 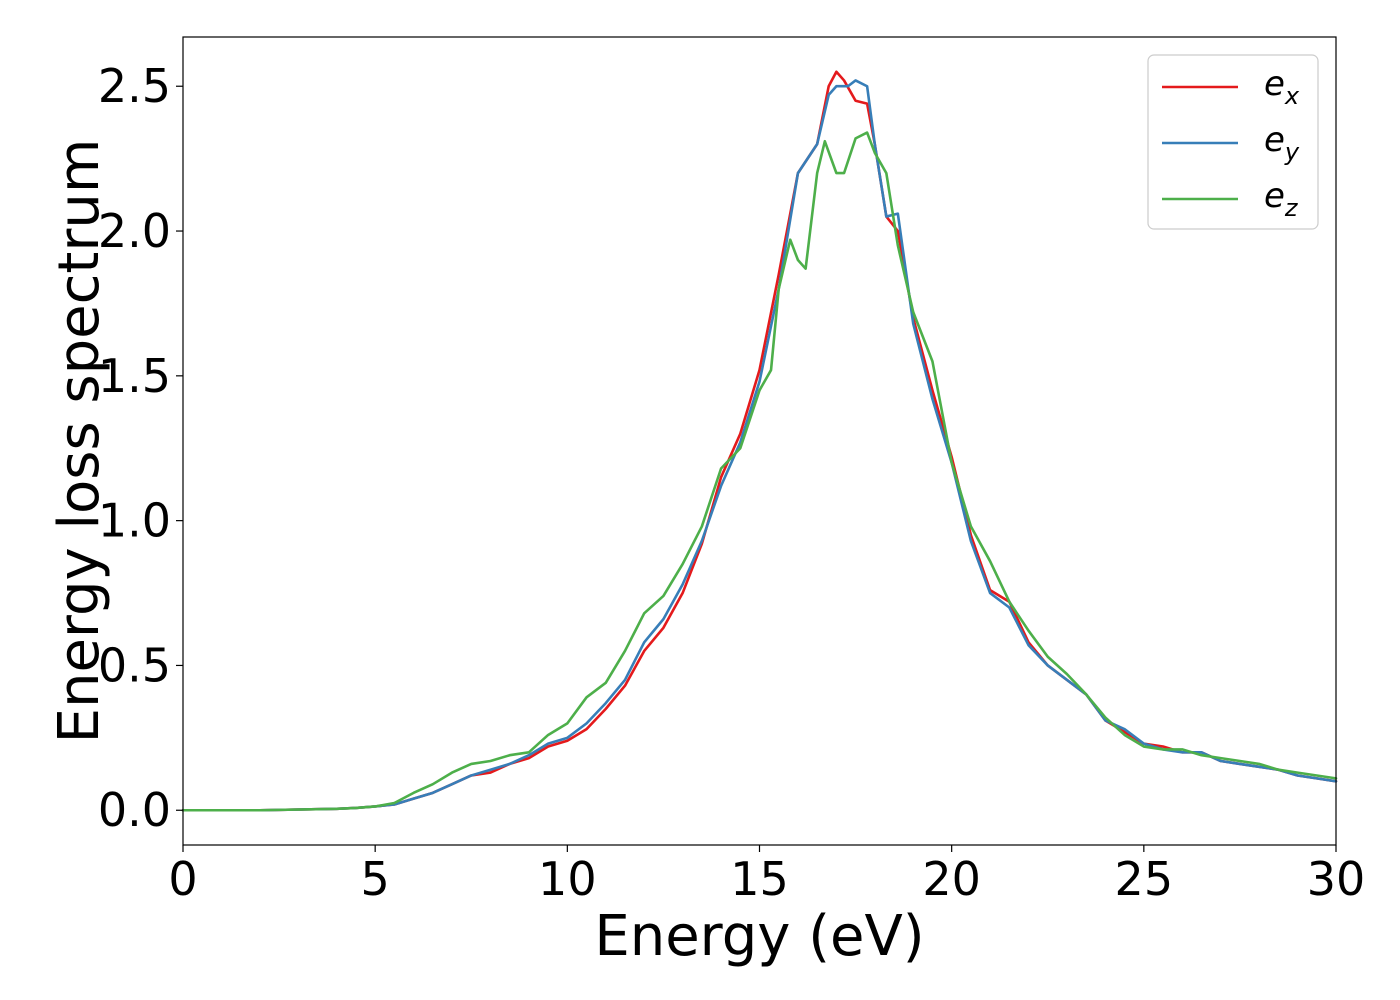 I want to click on y-tick-label: 0.0, so click(x=134, y=810).